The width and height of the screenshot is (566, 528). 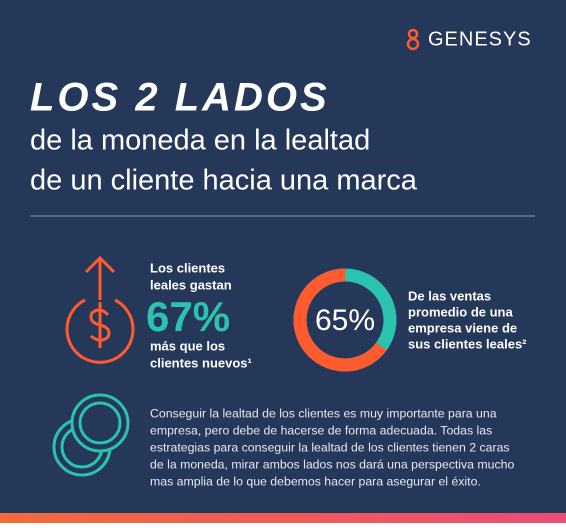 I want to click on donut-caption: De las ventas, so click(x=449, y=295).